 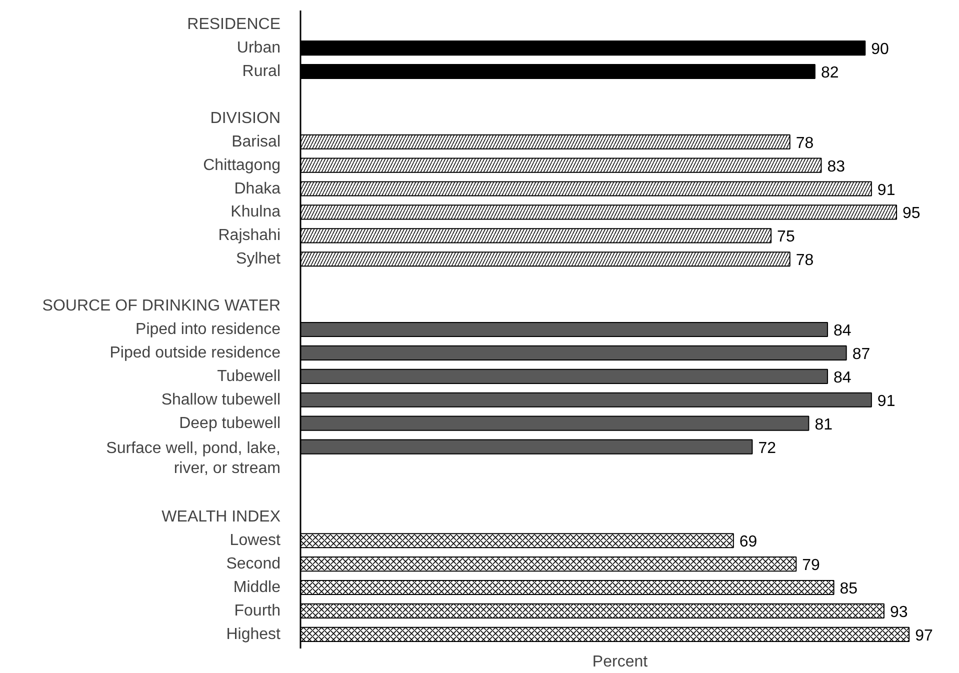 I want to click on y-tick-label: Fourth, so click(x=257, y=611).